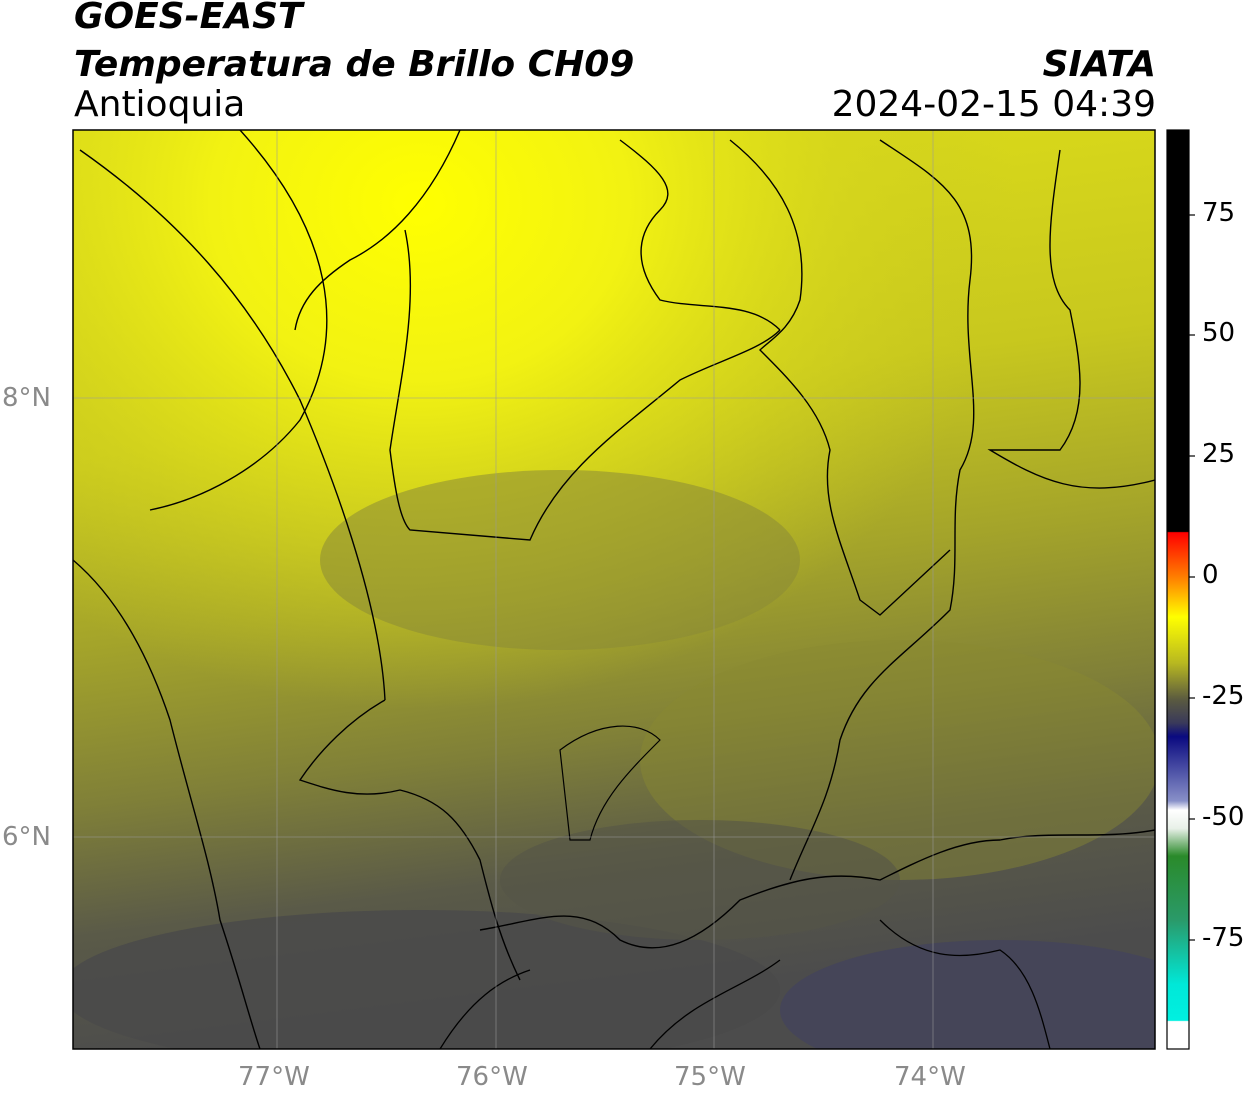 This screenshot has height=1099, width=1252. I want to click on lat-label-8n: 8°N, so click(26, 398).